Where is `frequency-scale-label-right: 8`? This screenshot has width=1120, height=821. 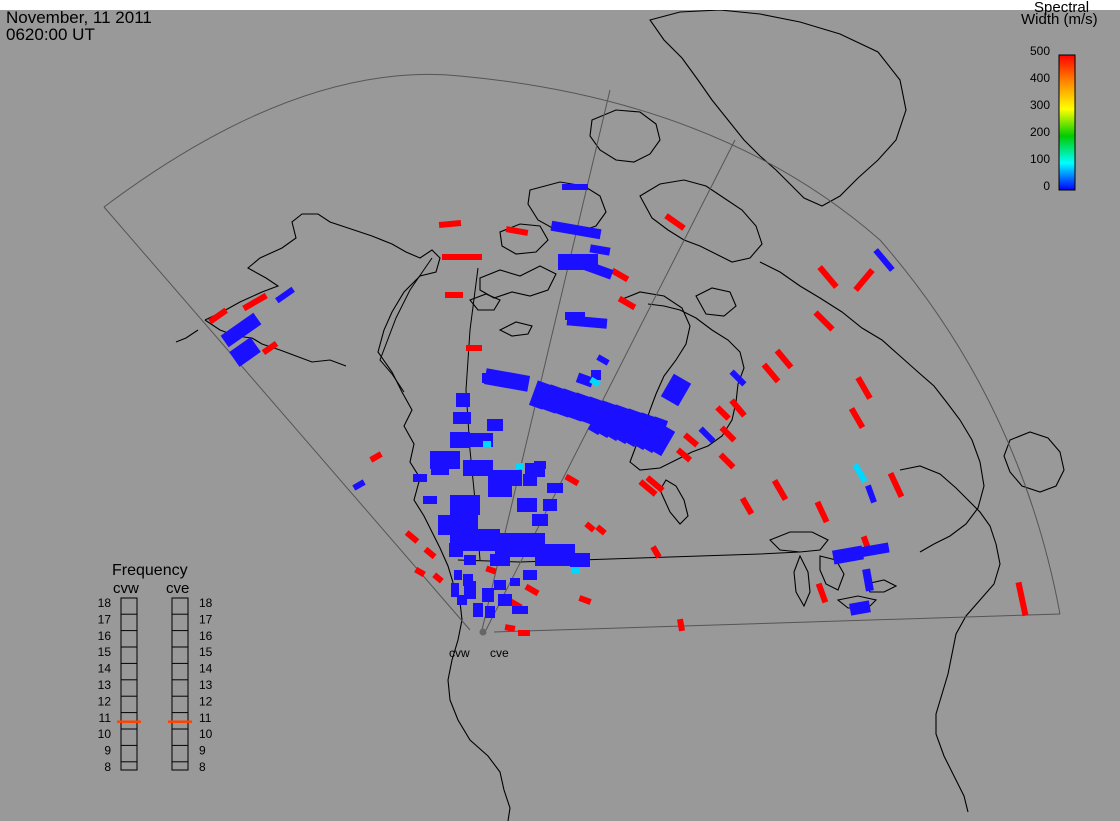
frequency-scale-label-right: 8 is located at coordinates (202, 767).